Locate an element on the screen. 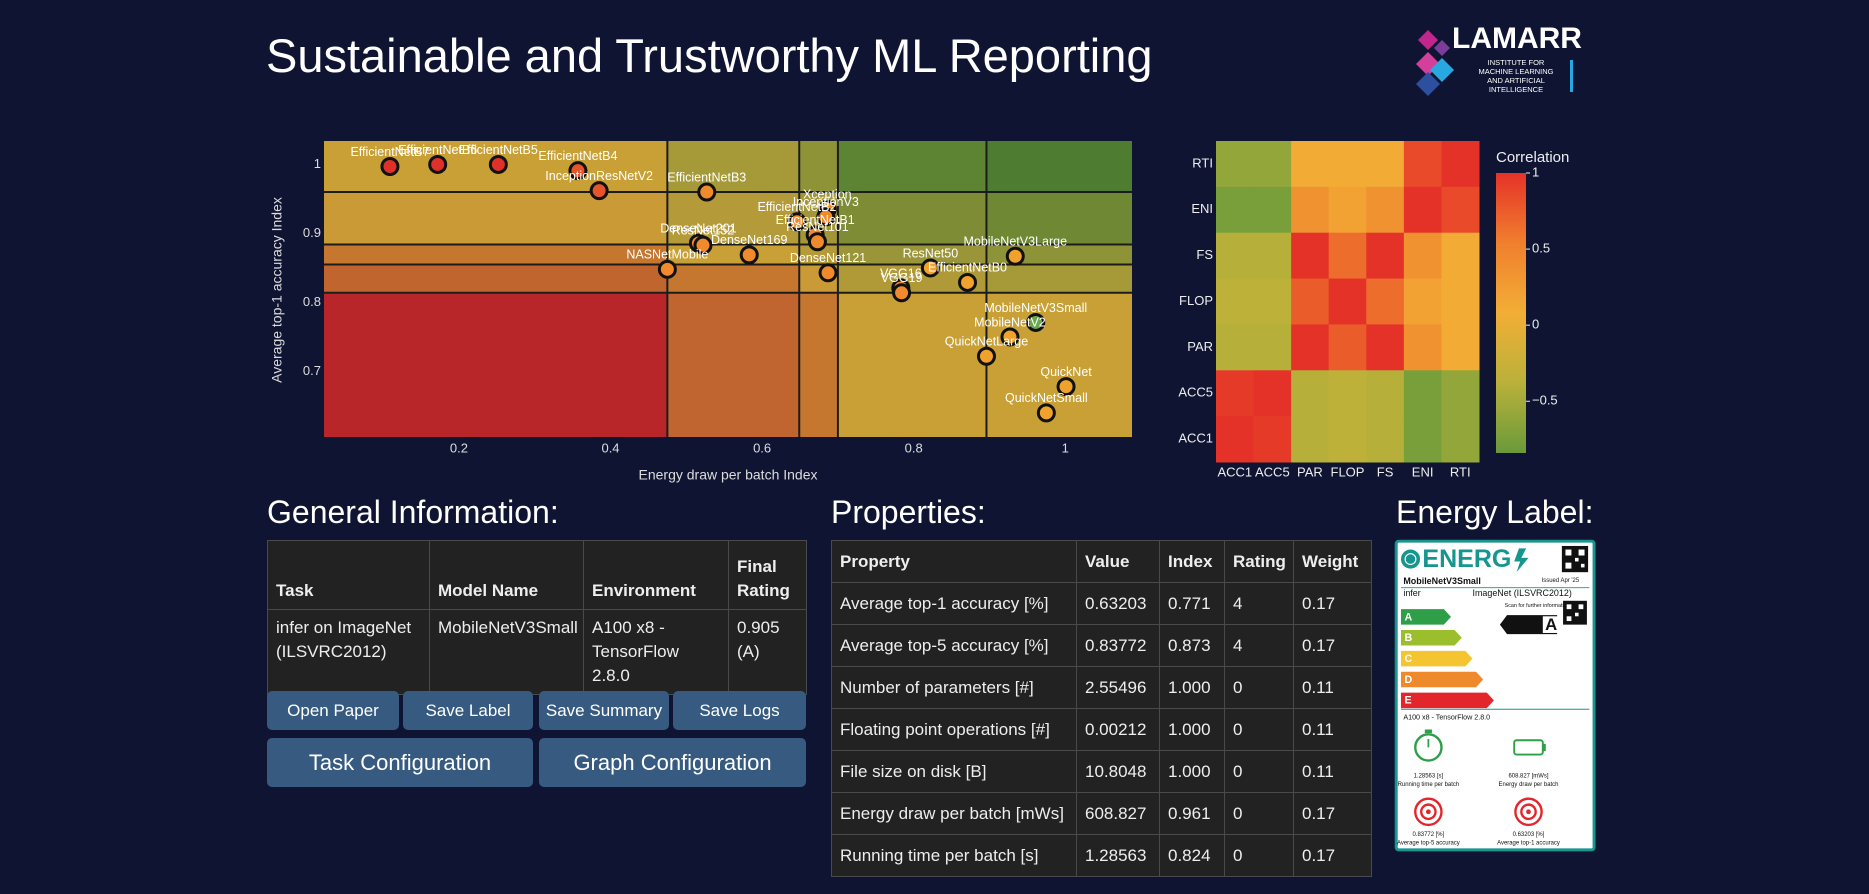 Image resolution: width=1869 pixels, height=894 pixels. x-tick-label: ACC1 is located at coordinates (1234, 471).